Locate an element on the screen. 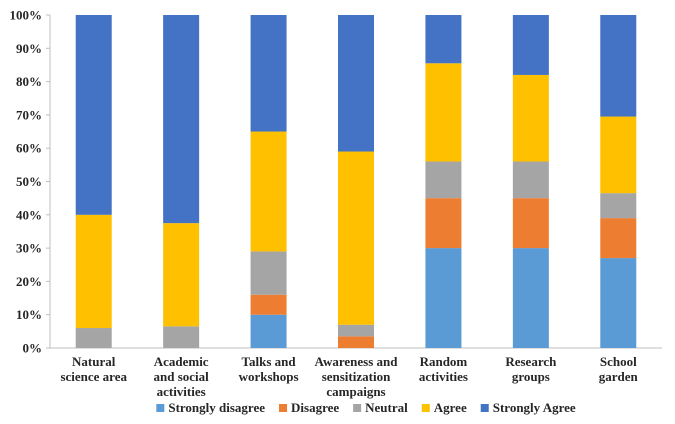  y-tick-label: 60% is located at coordinates (29, 148).